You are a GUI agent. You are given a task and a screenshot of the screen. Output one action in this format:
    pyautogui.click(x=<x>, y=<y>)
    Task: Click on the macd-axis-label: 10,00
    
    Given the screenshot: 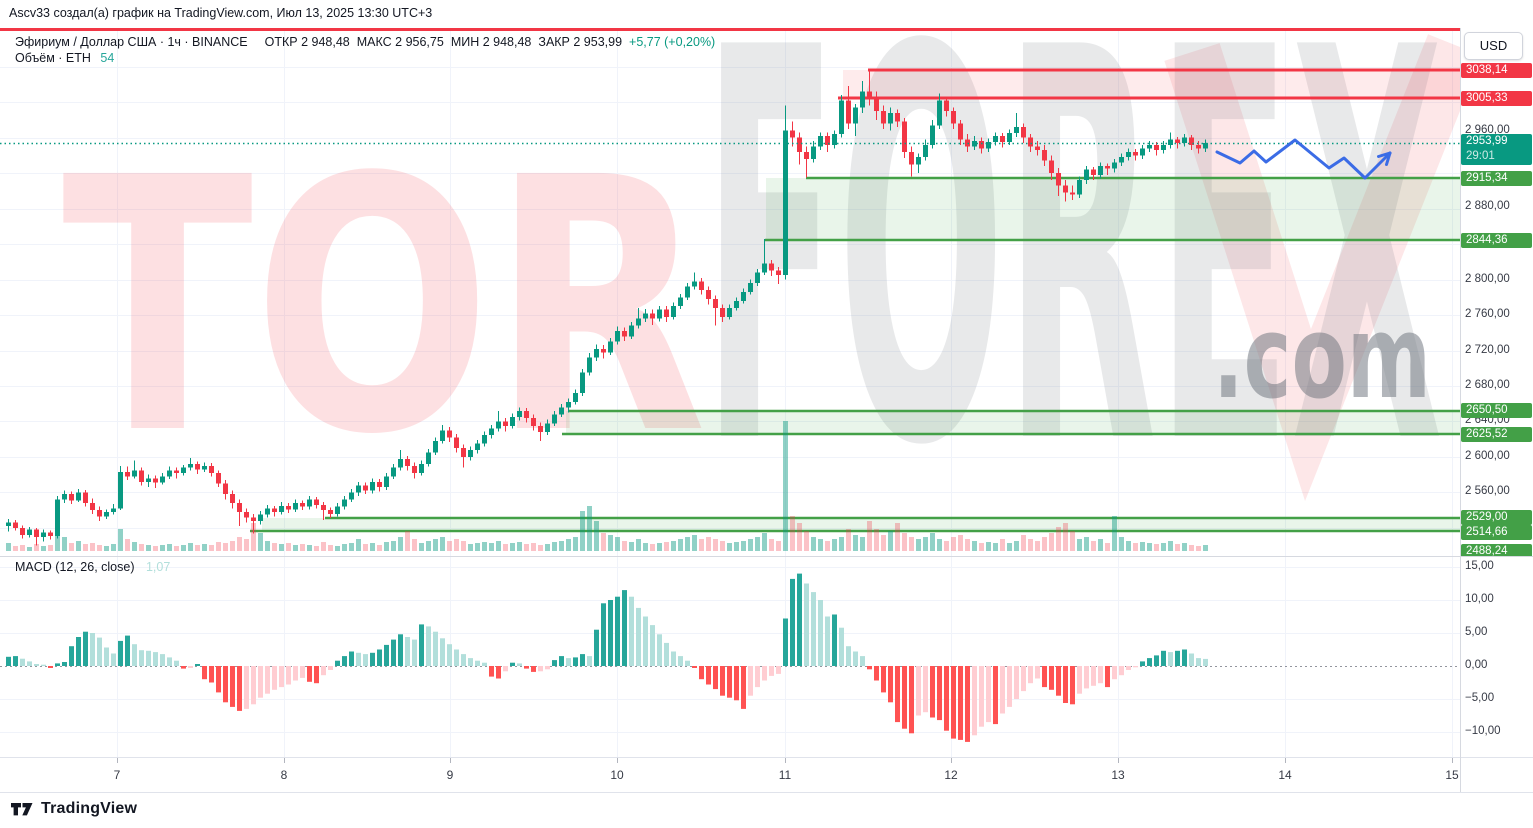 What is the action you would take?
    pyautogui.click(x=1479, y=599)
    